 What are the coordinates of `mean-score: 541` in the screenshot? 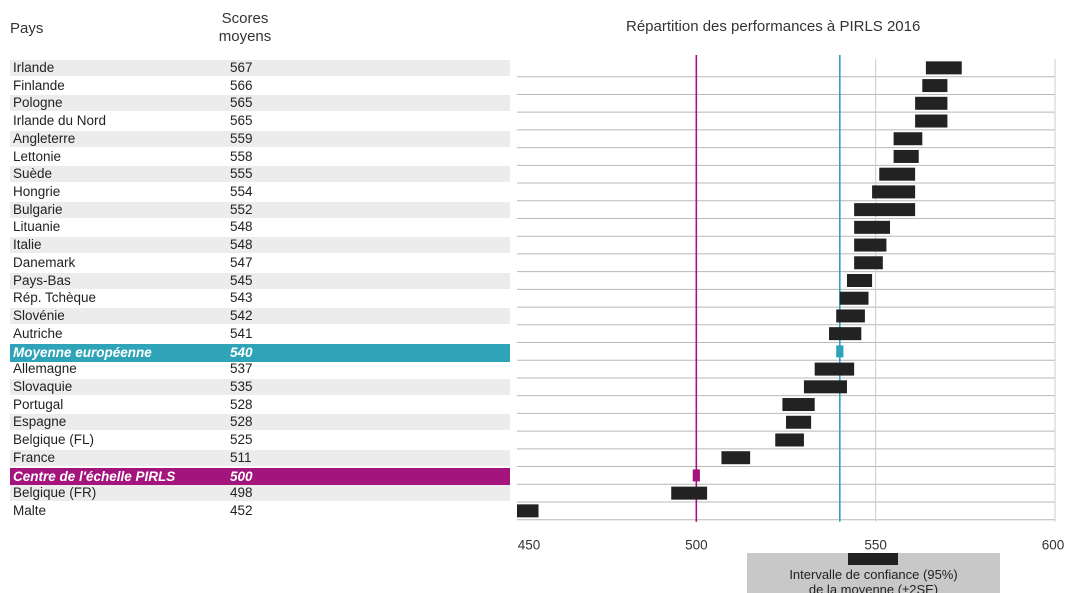 It's located at (241, 333).